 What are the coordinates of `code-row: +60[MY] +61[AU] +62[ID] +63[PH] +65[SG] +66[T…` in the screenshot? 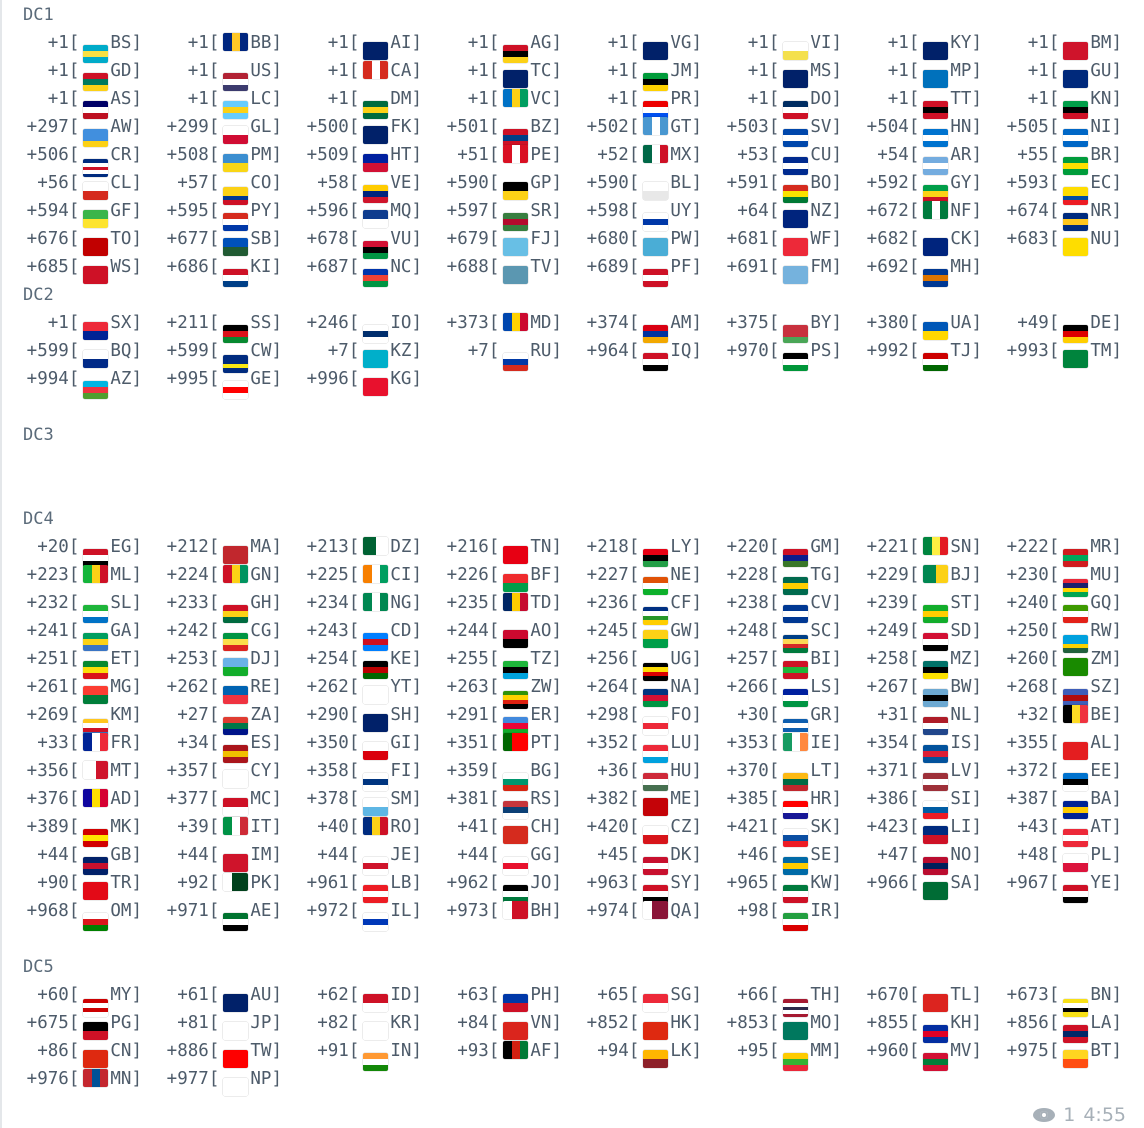 It's located at (578, 999).